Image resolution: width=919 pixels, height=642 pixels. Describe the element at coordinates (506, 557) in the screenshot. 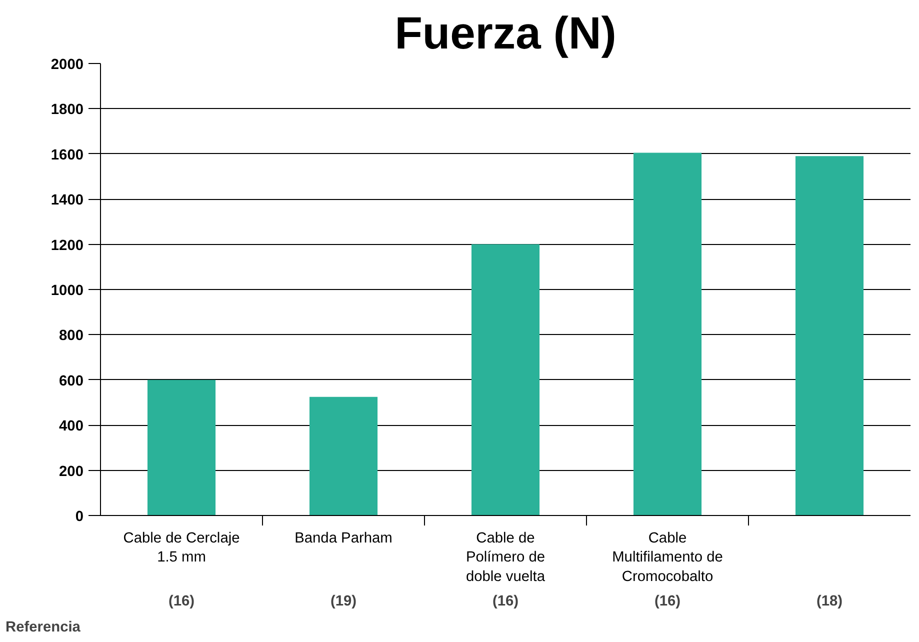

I see `x-tick-label: Cable de Polímero de doble vuelta` at that location.